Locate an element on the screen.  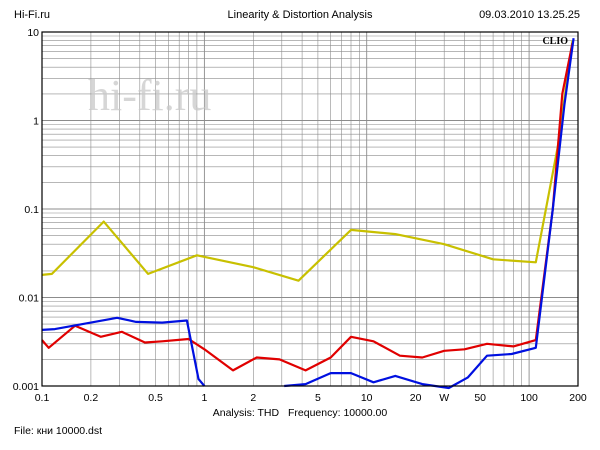
clio-brand-label: CLIO is located at coordinates (555, 41).